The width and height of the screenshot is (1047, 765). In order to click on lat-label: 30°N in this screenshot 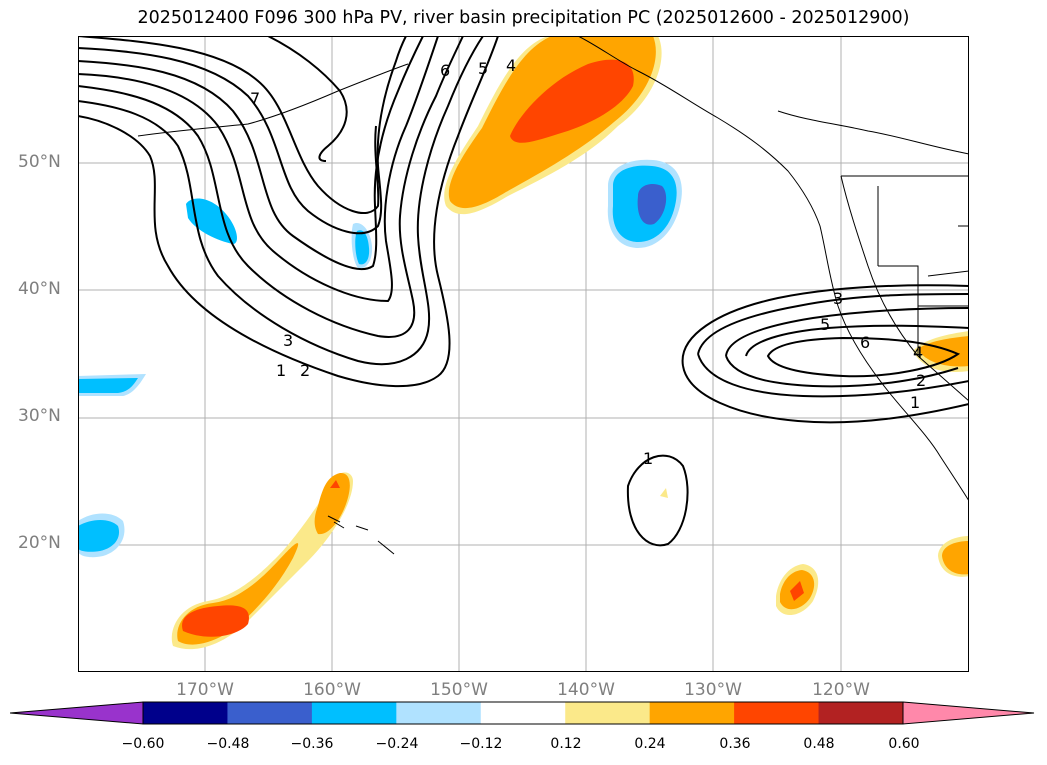, I will do `click(39, 416)`.